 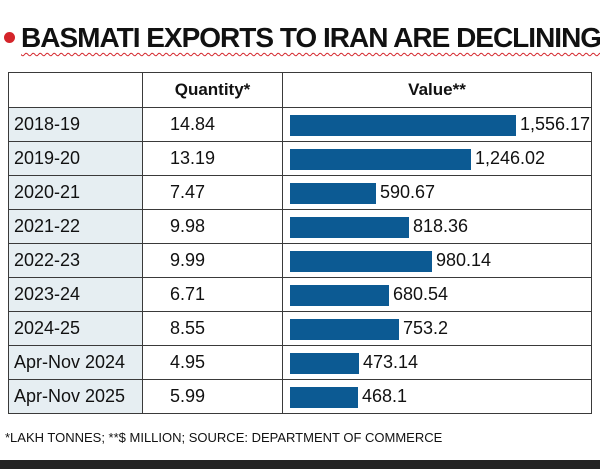 What do you see at coordinates (212, 260) in the screenshot?
I see `quantity-cell: 9.99` at bounding box center [212, 260].